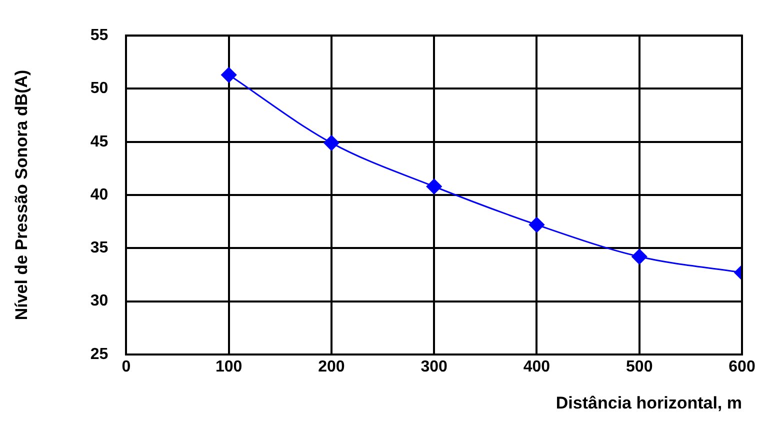  What do you see at coordinates (639, 367) in the screenshot?
I see `x-tick-label: 500` at bounding box center [639, 367].